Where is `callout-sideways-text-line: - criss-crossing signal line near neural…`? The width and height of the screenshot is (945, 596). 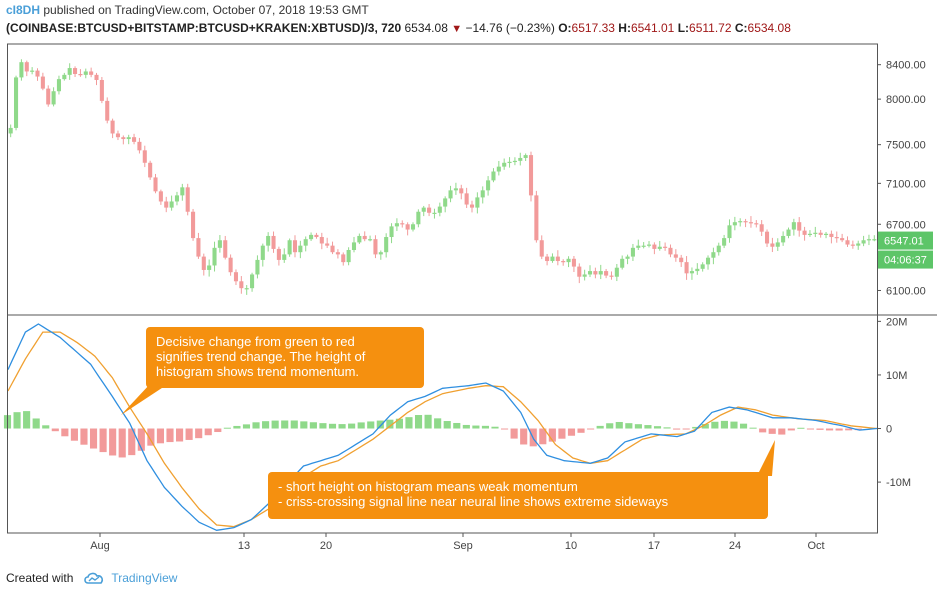
callout-sideways-text-line: - criss-crossing signal line near neural… is located at coordinates (473, 501).